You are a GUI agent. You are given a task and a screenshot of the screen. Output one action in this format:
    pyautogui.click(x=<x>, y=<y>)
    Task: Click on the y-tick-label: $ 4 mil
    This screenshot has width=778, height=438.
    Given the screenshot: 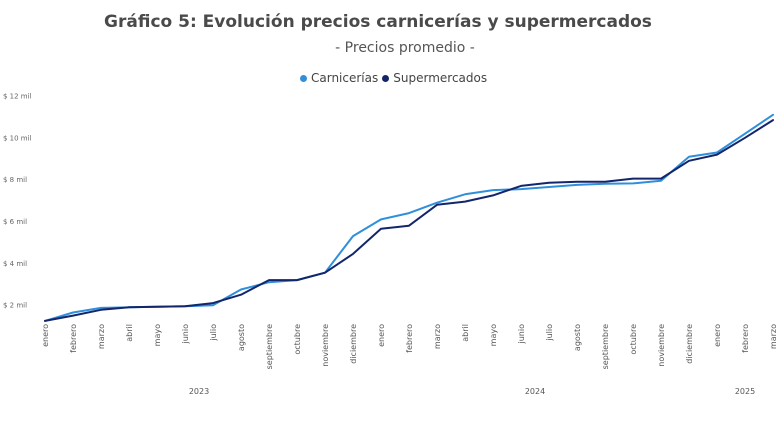 What is the action you would take?
    pyautogui.click(x=15, y=264)
    